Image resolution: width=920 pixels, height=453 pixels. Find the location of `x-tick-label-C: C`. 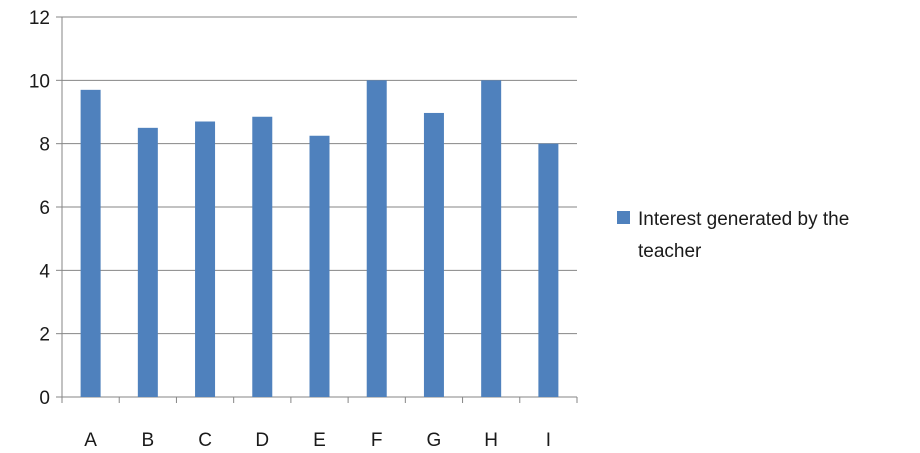

x-tick-label-C: C is located at coordinates (205, 440).